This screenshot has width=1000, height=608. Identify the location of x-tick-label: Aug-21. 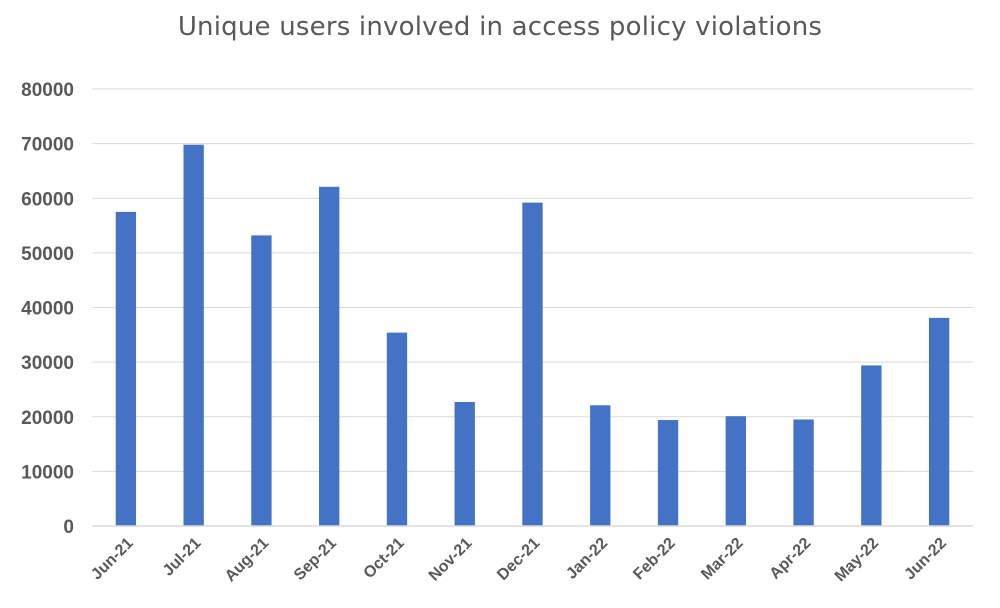
(247, 560).